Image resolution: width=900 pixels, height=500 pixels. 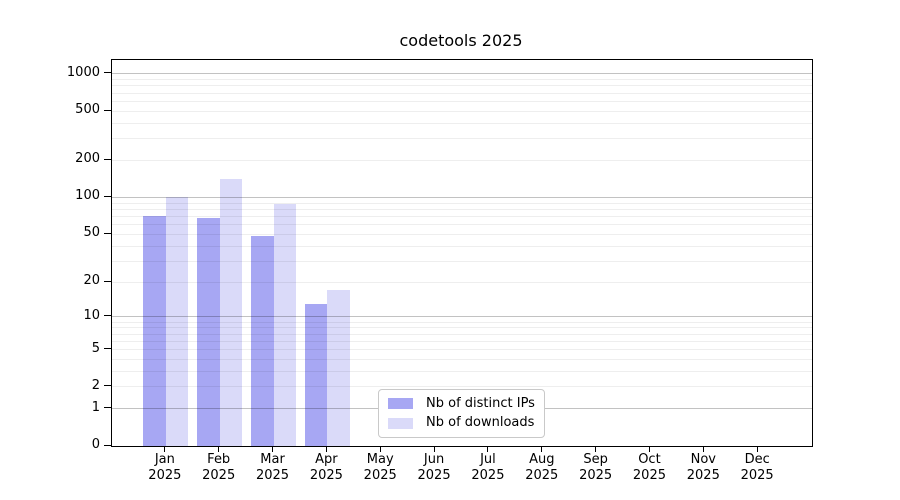 What do you see at coordinates (400, 404) in the screenshot?
I see `distinct-ips-swatch-icon` at bounding box center [400, 404].